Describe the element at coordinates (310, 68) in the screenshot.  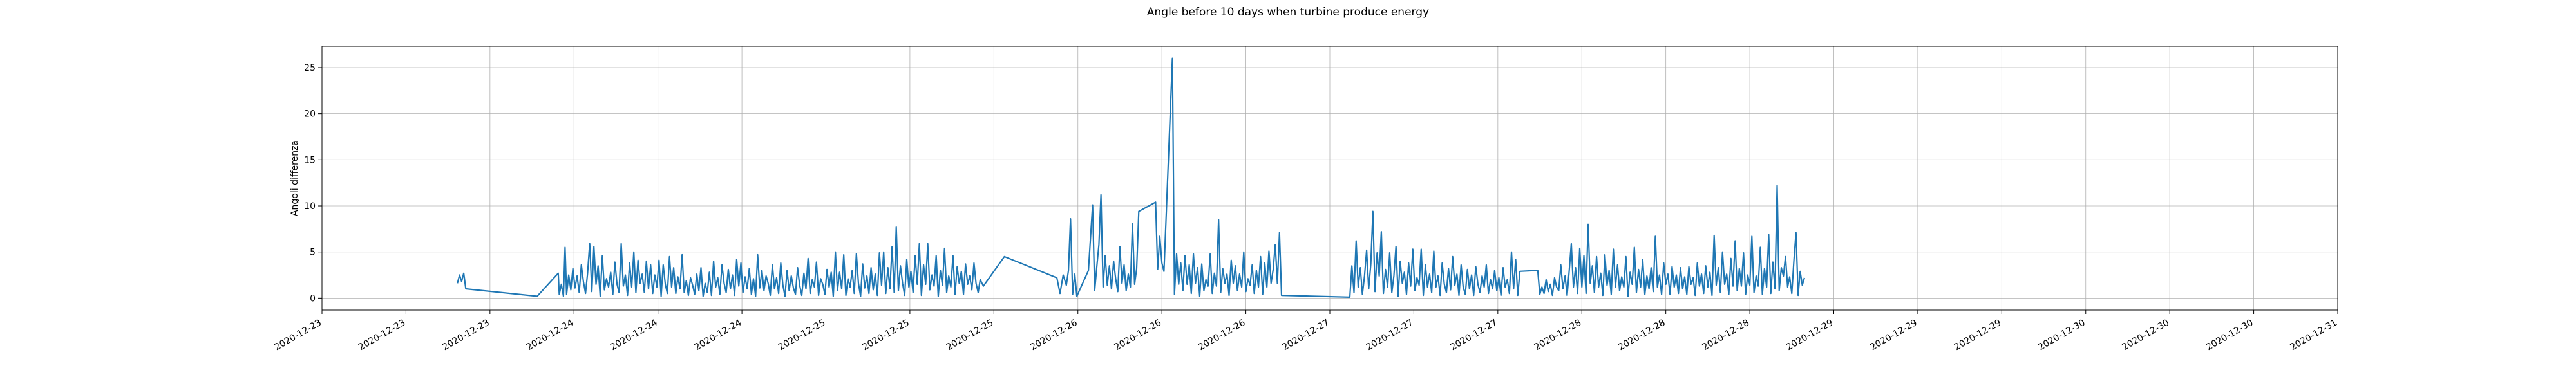
I see `y-tick-label: 25` at that location.